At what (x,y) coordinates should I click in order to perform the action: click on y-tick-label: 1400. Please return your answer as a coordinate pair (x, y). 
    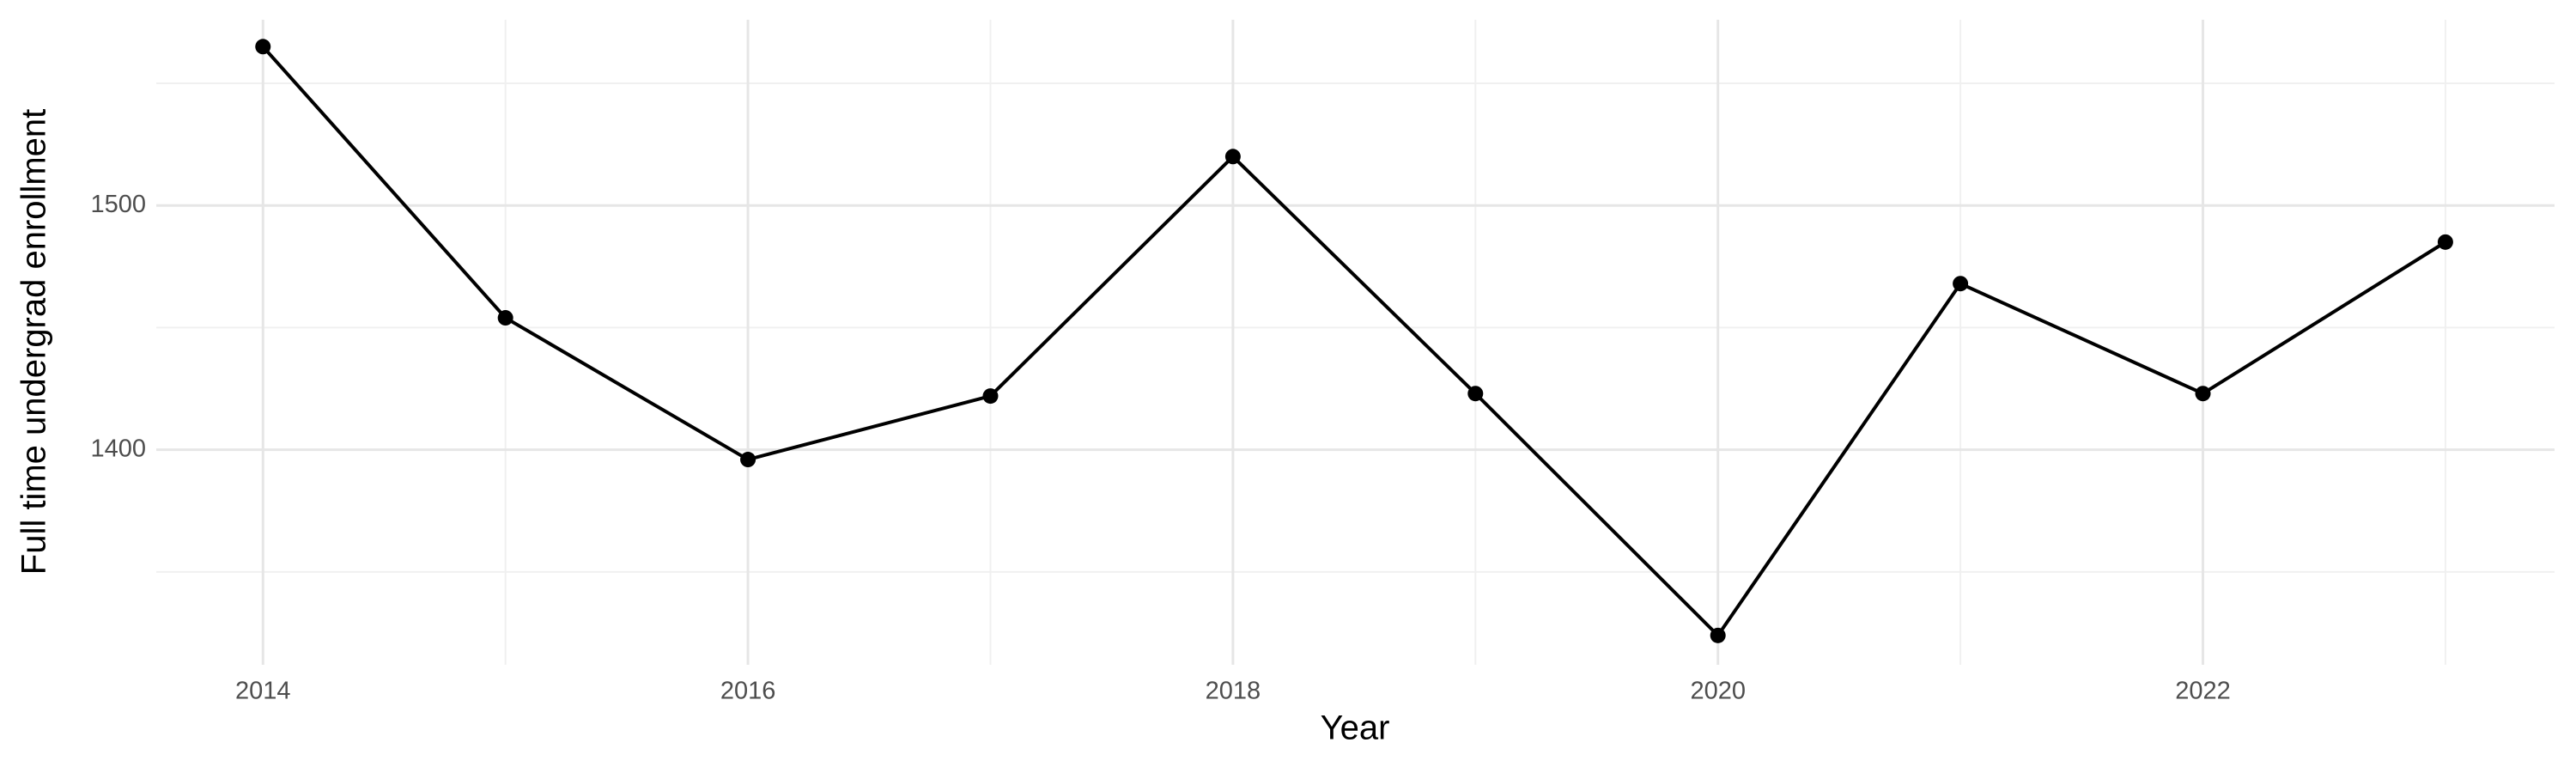
    Looking at the image, I should click on (118, 448).